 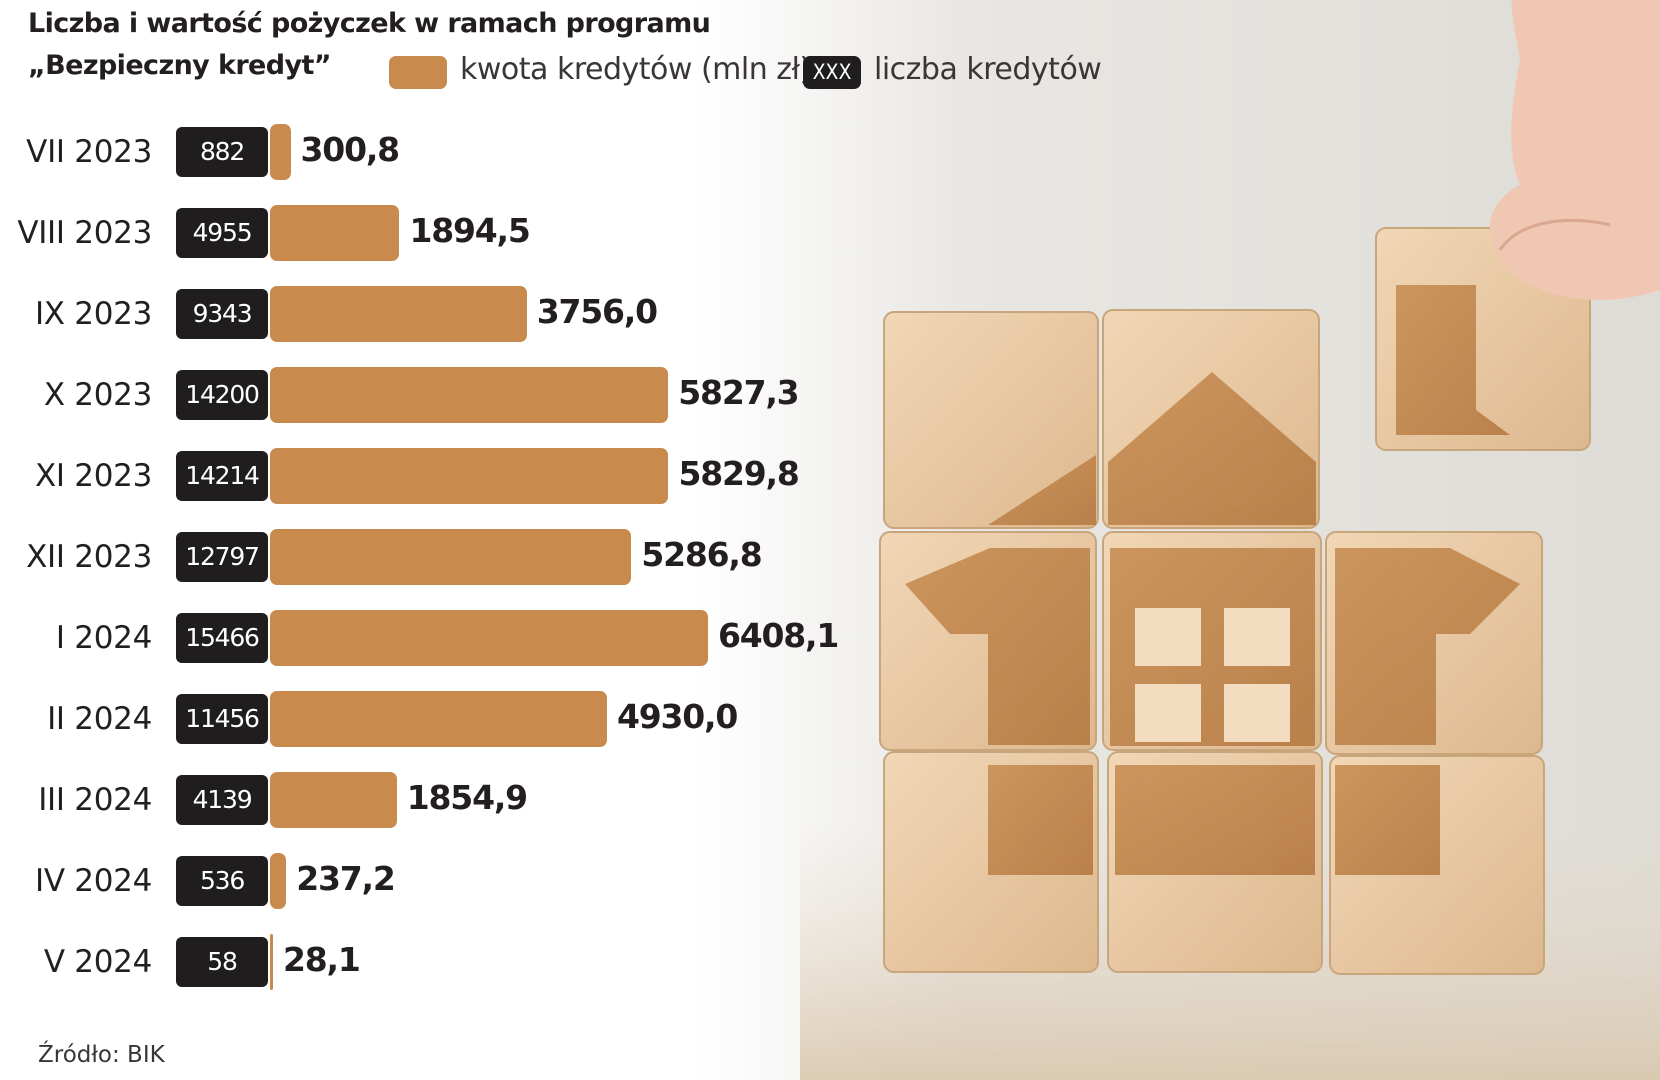 What do you see at coordinates (93, 881) in the screenshot?
I see `category-label: IV 2024` at bounding box center [93, 881].